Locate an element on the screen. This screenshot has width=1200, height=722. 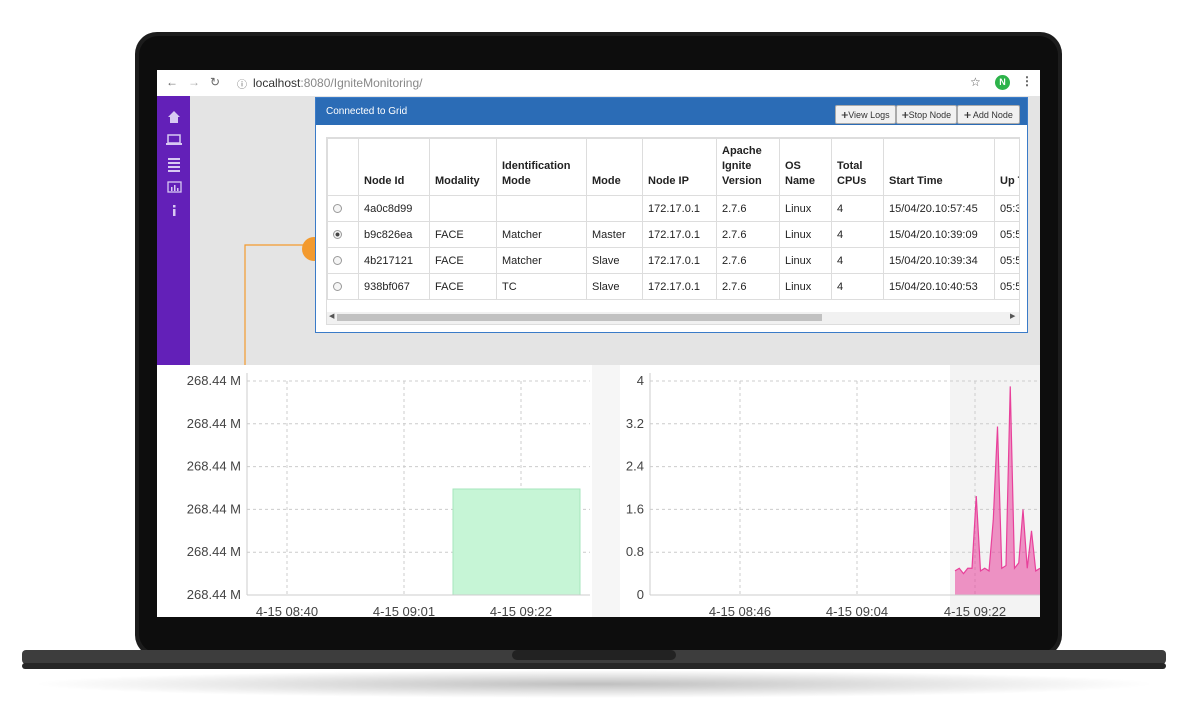
y-tick-label: 2.4 is located at coordinates (635, 466).